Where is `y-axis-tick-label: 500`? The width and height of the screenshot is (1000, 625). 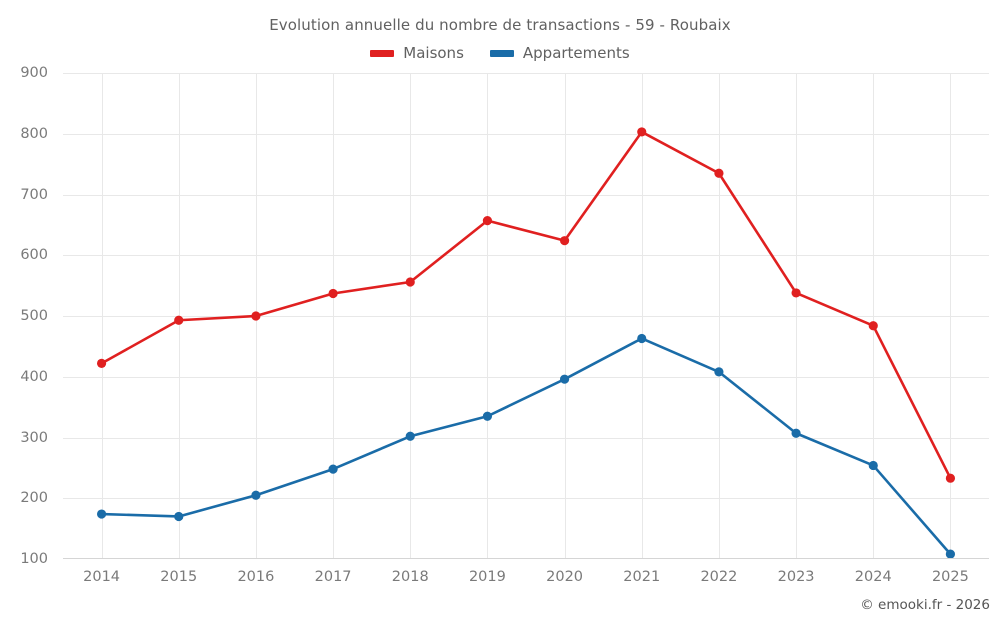
y-axis-tick-label: 500 is located at coordinates (34, 316).